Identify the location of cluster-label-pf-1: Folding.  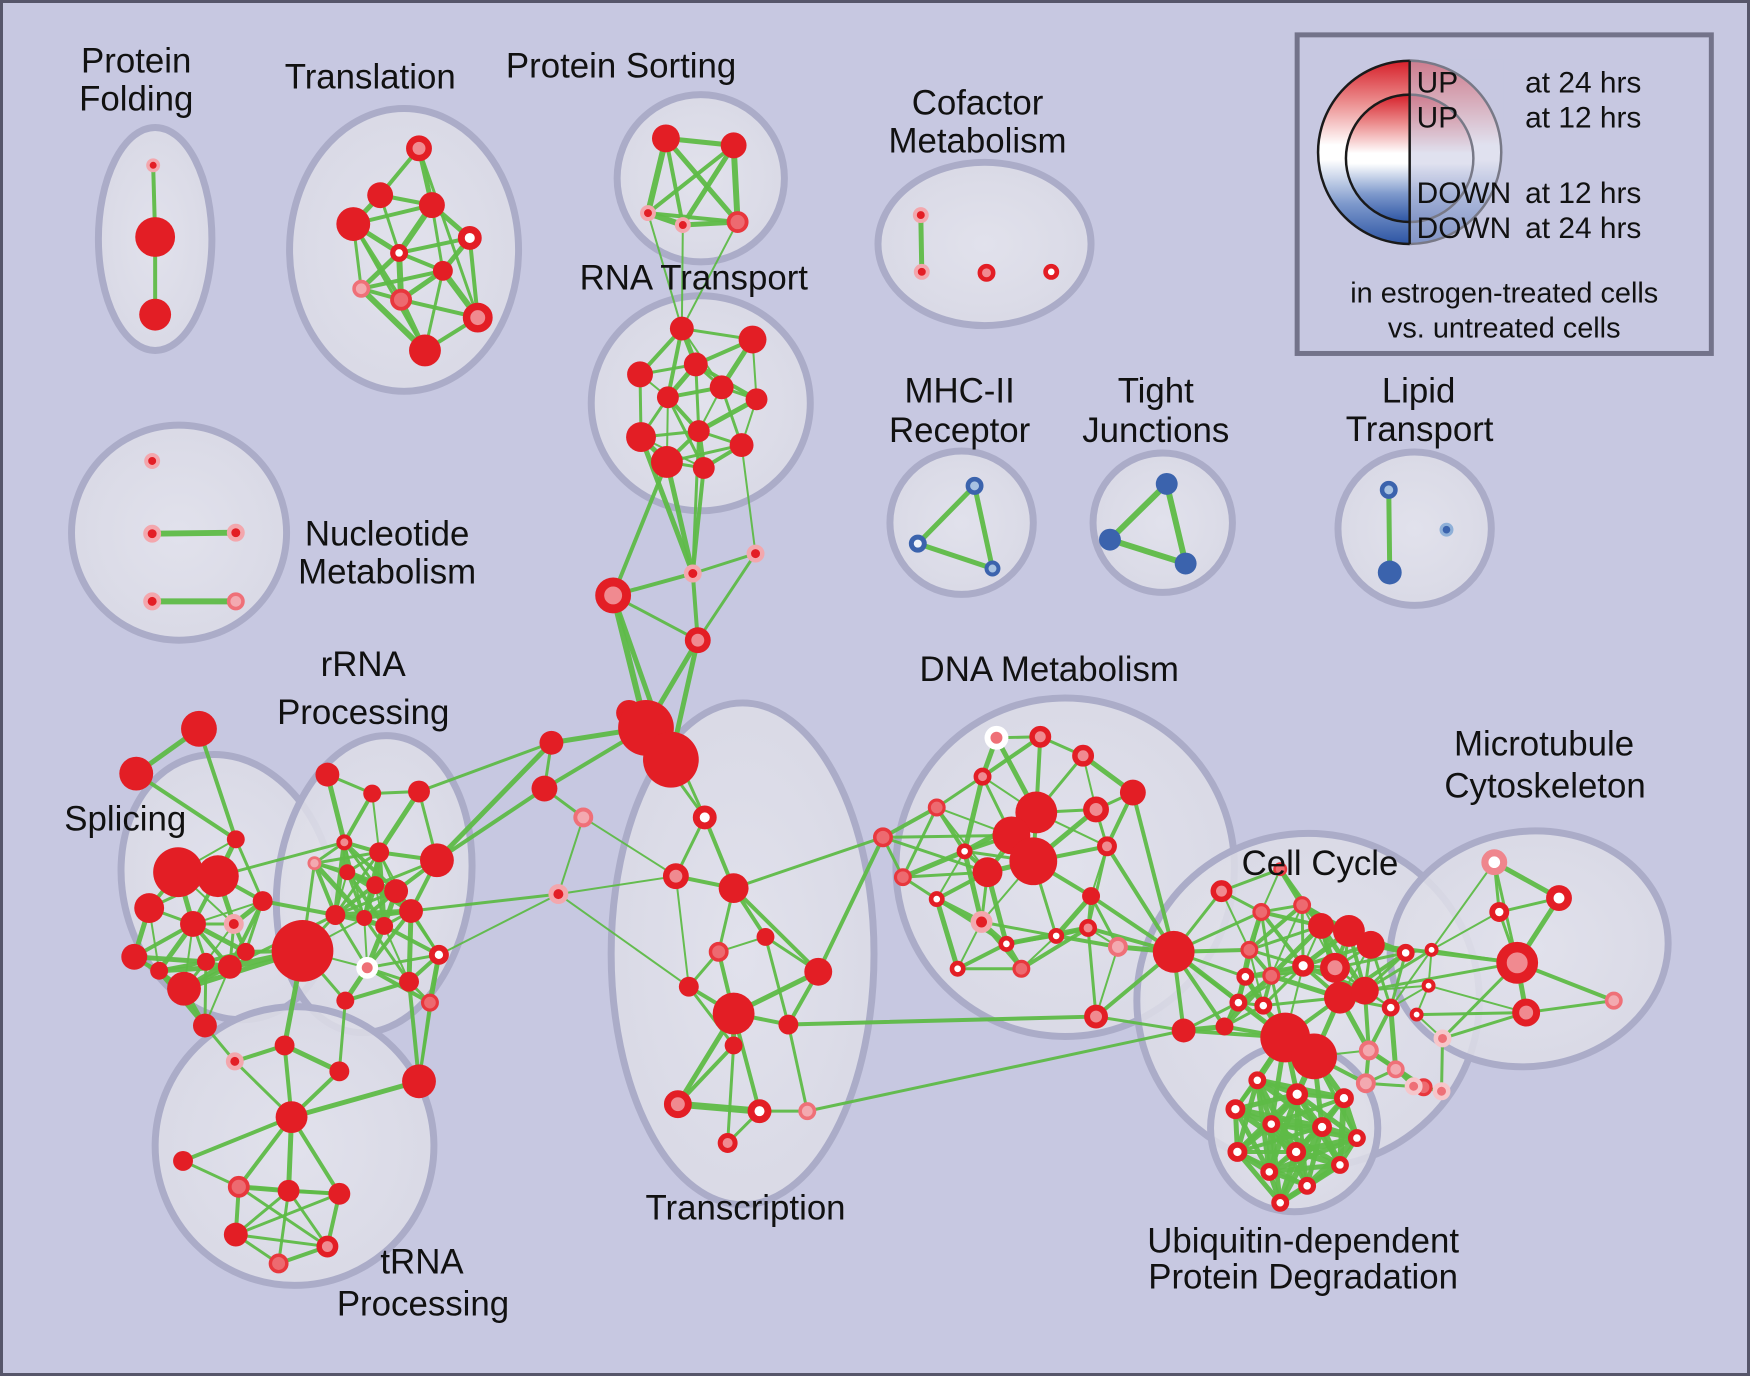
(136, 99).